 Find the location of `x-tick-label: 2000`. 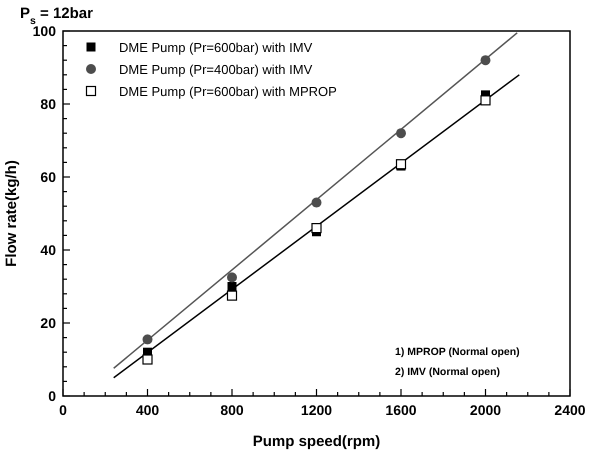

x-tick-label: 2000 is located at coordinates (486, 410).